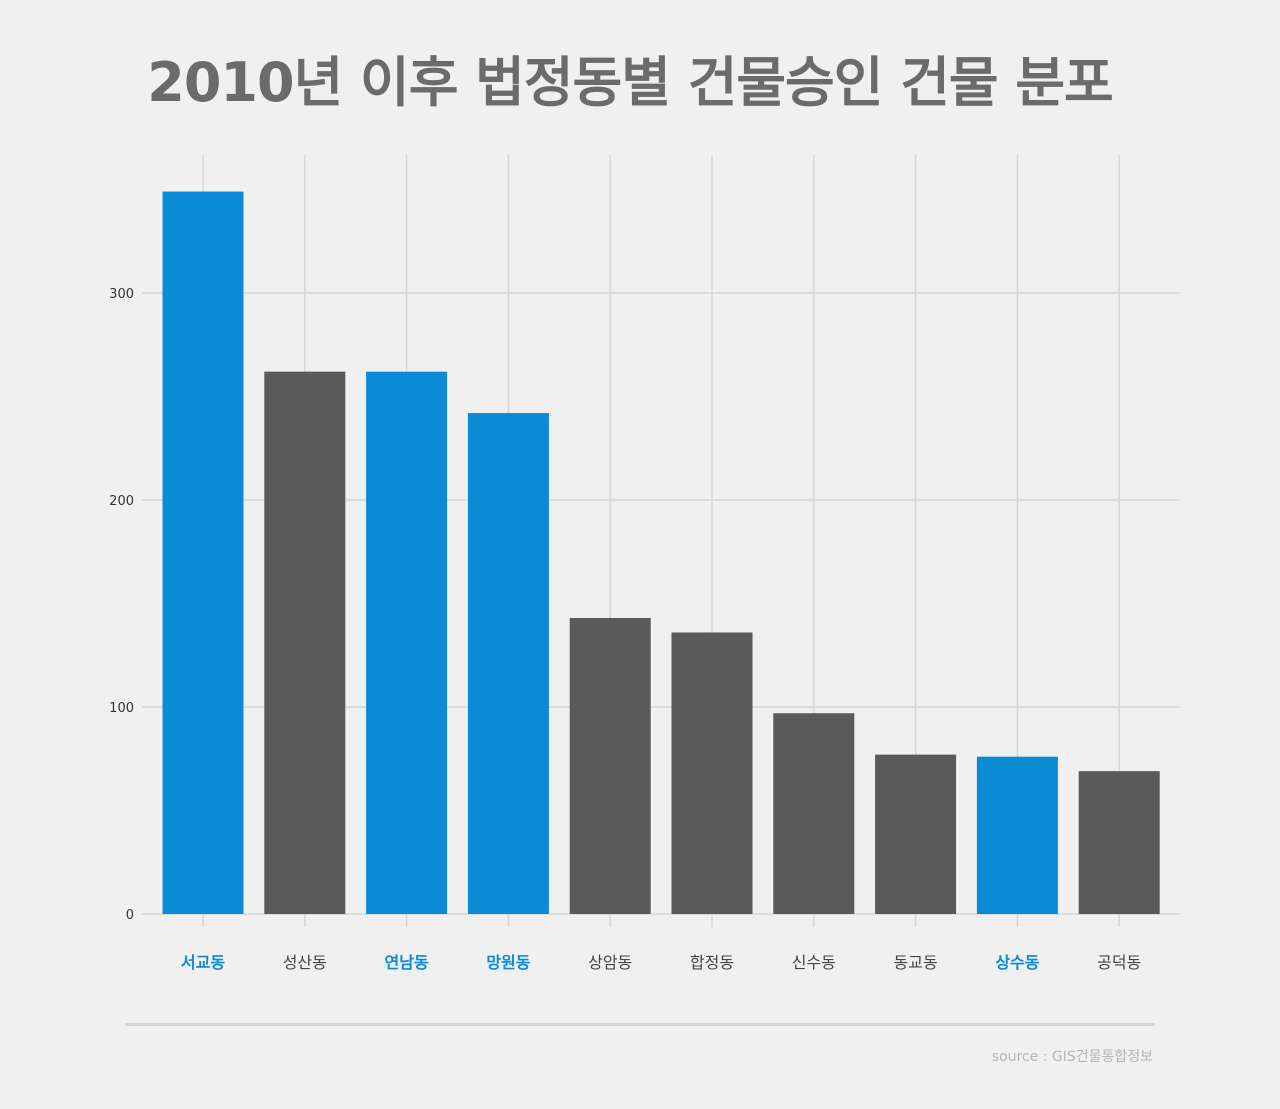 This screenshot has width=1280, height=1109. What do you see at coordinates (630, 82) in the screenshot?
I see `chart-title: 2010년 이후 법정동별 건물승인 건물 분포` at bounding box center [630, 82].